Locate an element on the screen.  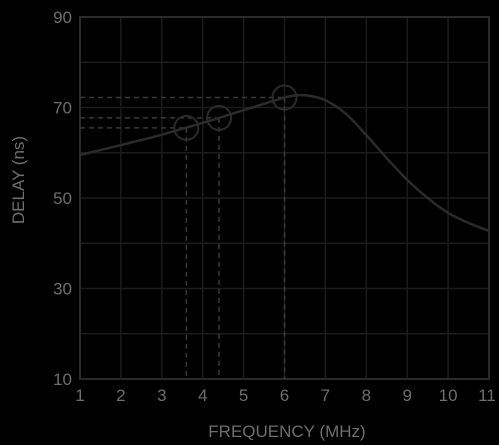
x-tick-label-2: 2 is located at coordinates (120, 395).